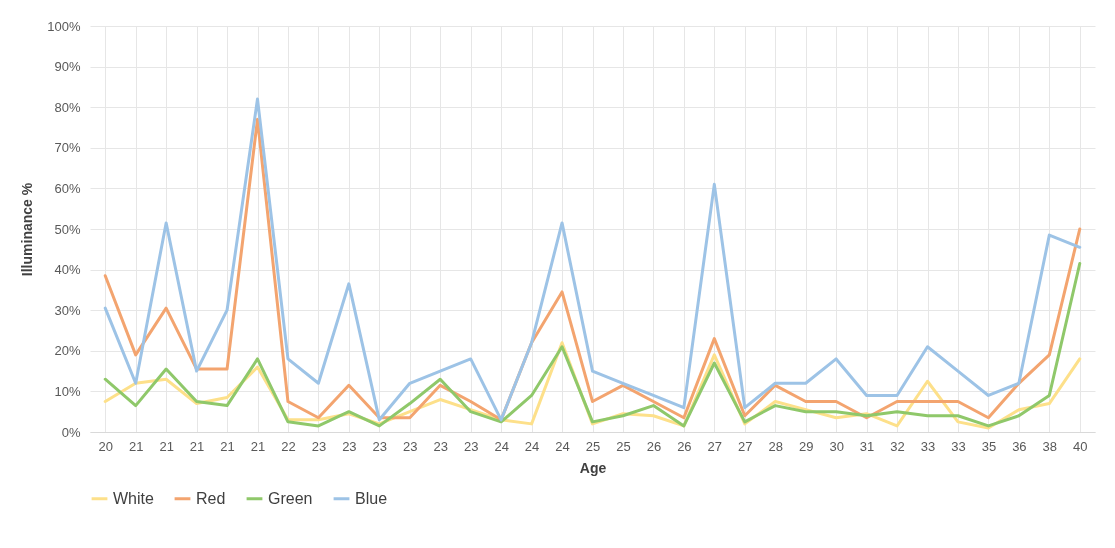  Describe the element at coordinates (71, 432) in the screenshot. I see `y-tick-label: 0%` at that location.